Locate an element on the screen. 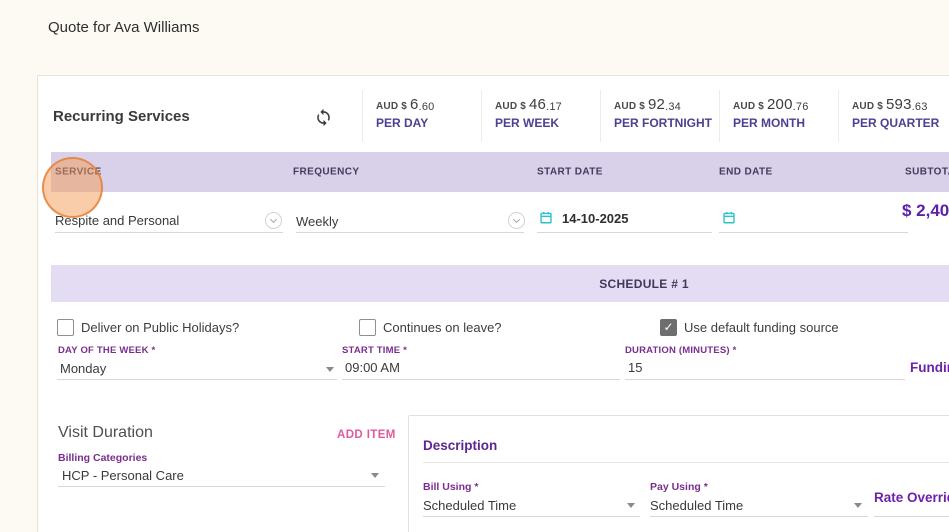 The width and height of the screenshot is (949, 532). start-time-underline is located at coordinates (481, 379).